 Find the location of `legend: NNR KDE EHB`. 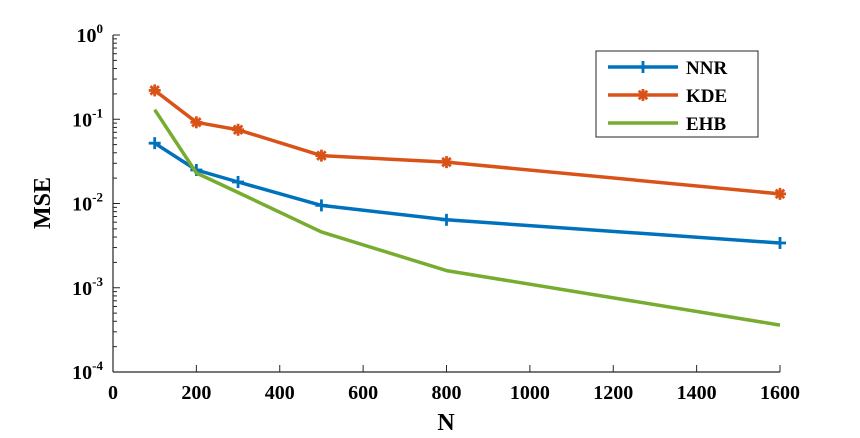

legend: NNR KDE EHB is located at coordinates (677, 94).